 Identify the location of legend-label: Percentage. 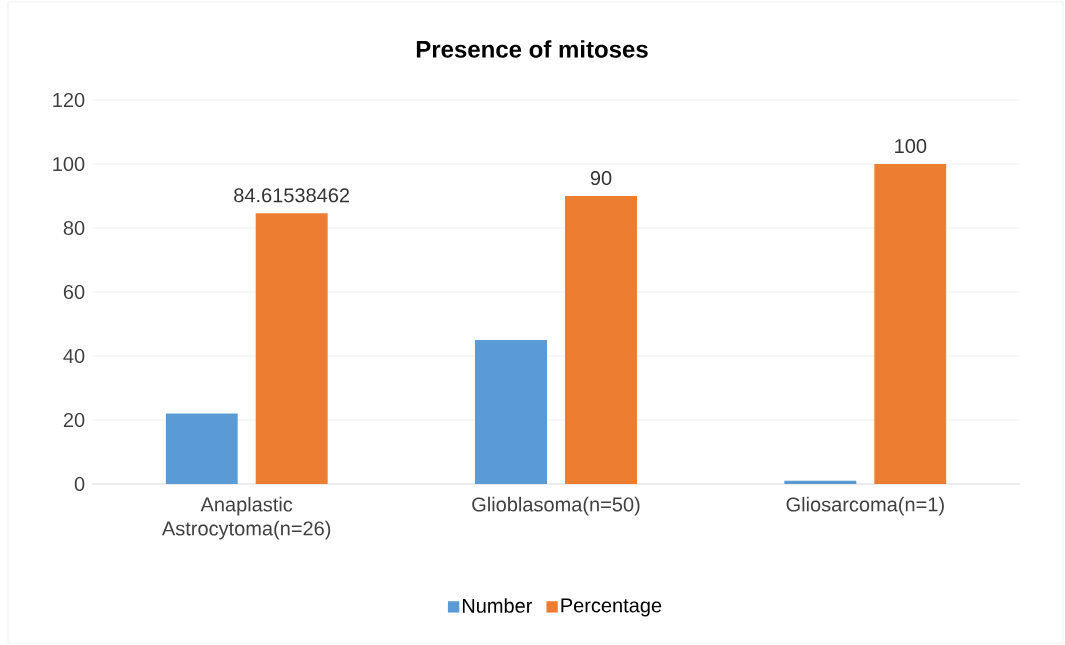
(611, 607).